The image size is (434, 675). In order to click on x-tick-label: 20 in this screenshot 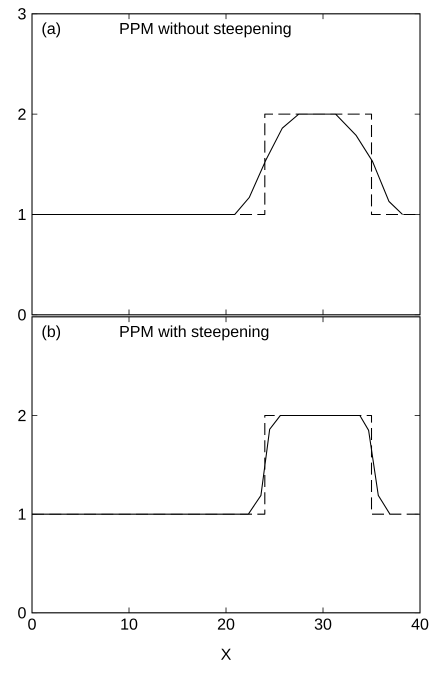, I will do `click(226, 624)`.